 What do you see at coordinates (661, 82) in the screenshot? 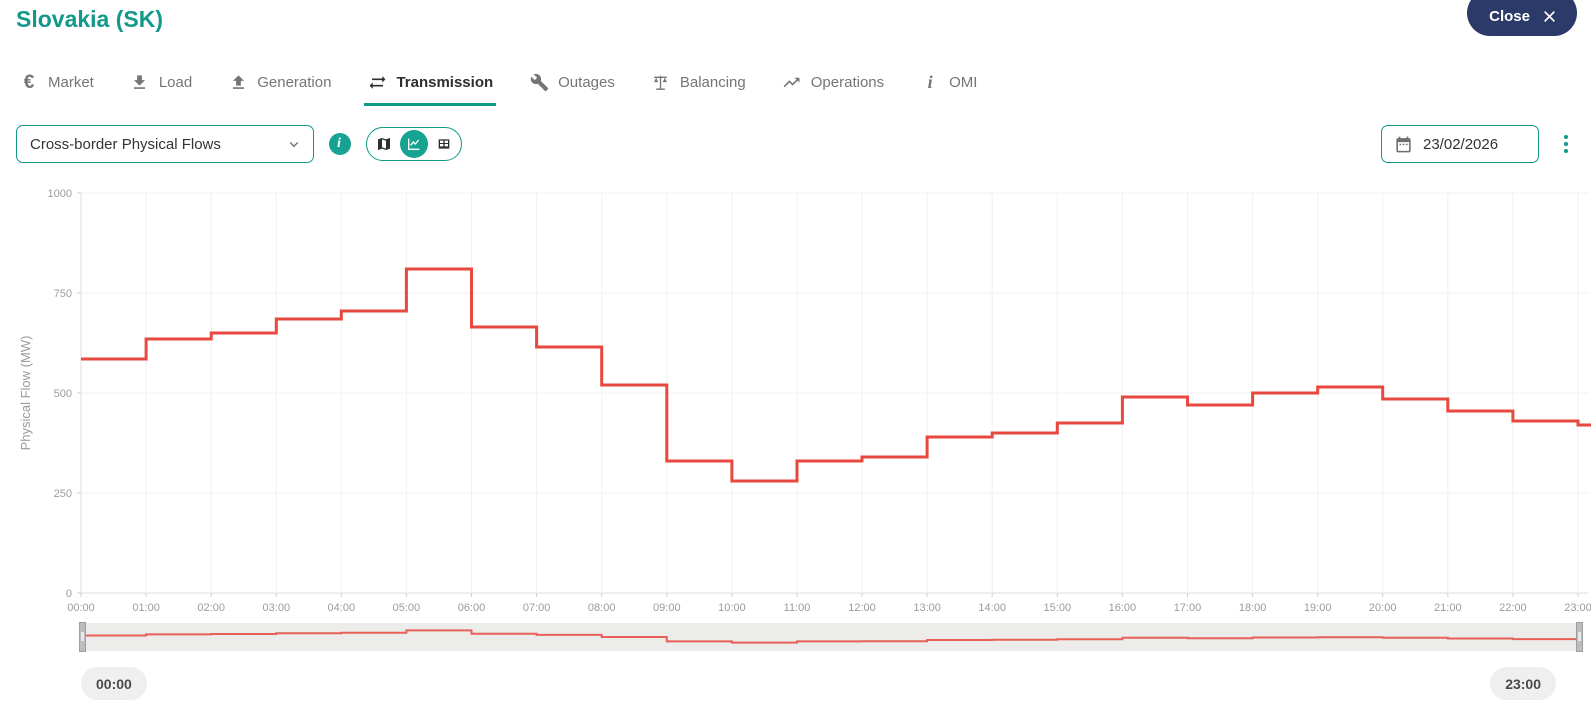
I see `scale-icon` at bounding box center [661, 82].